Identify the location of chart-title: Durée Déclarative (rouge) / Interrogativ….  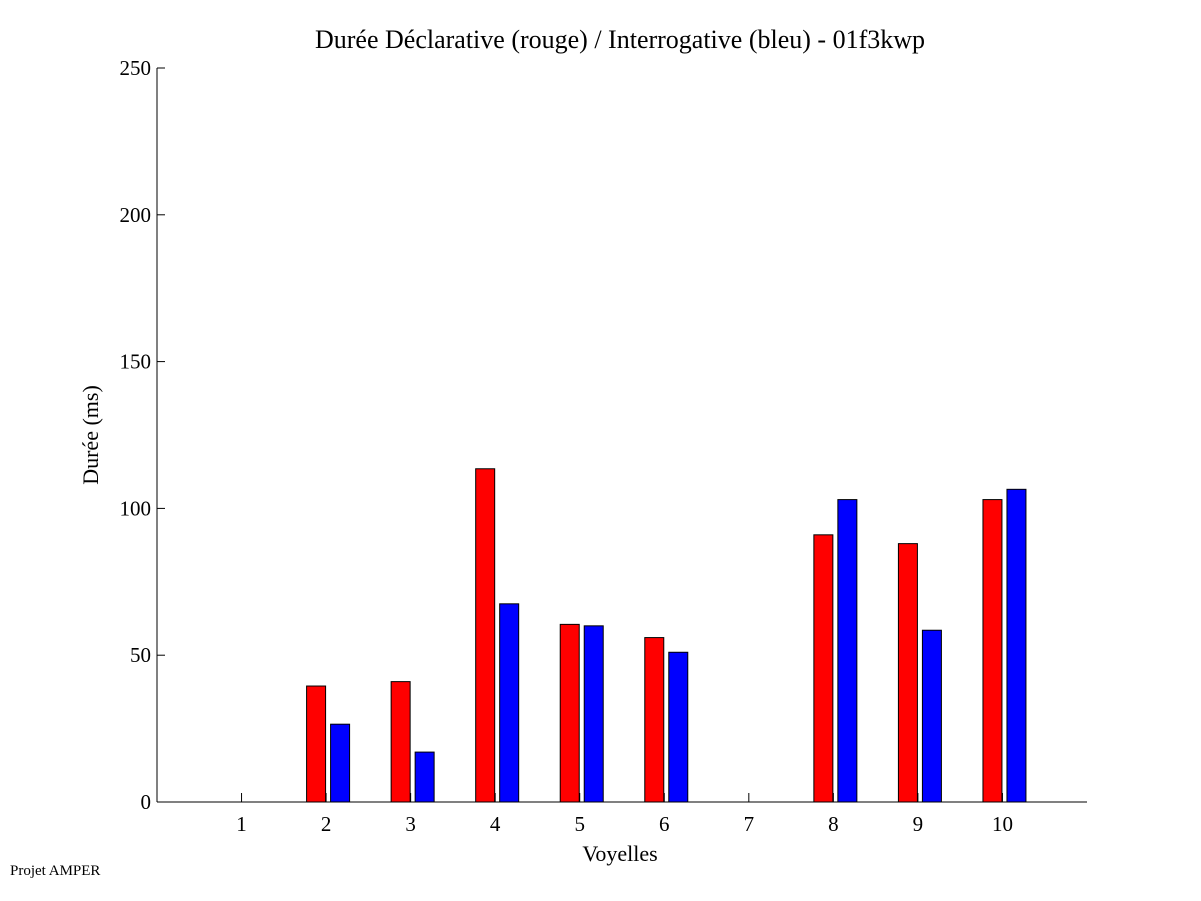
(620, 39).